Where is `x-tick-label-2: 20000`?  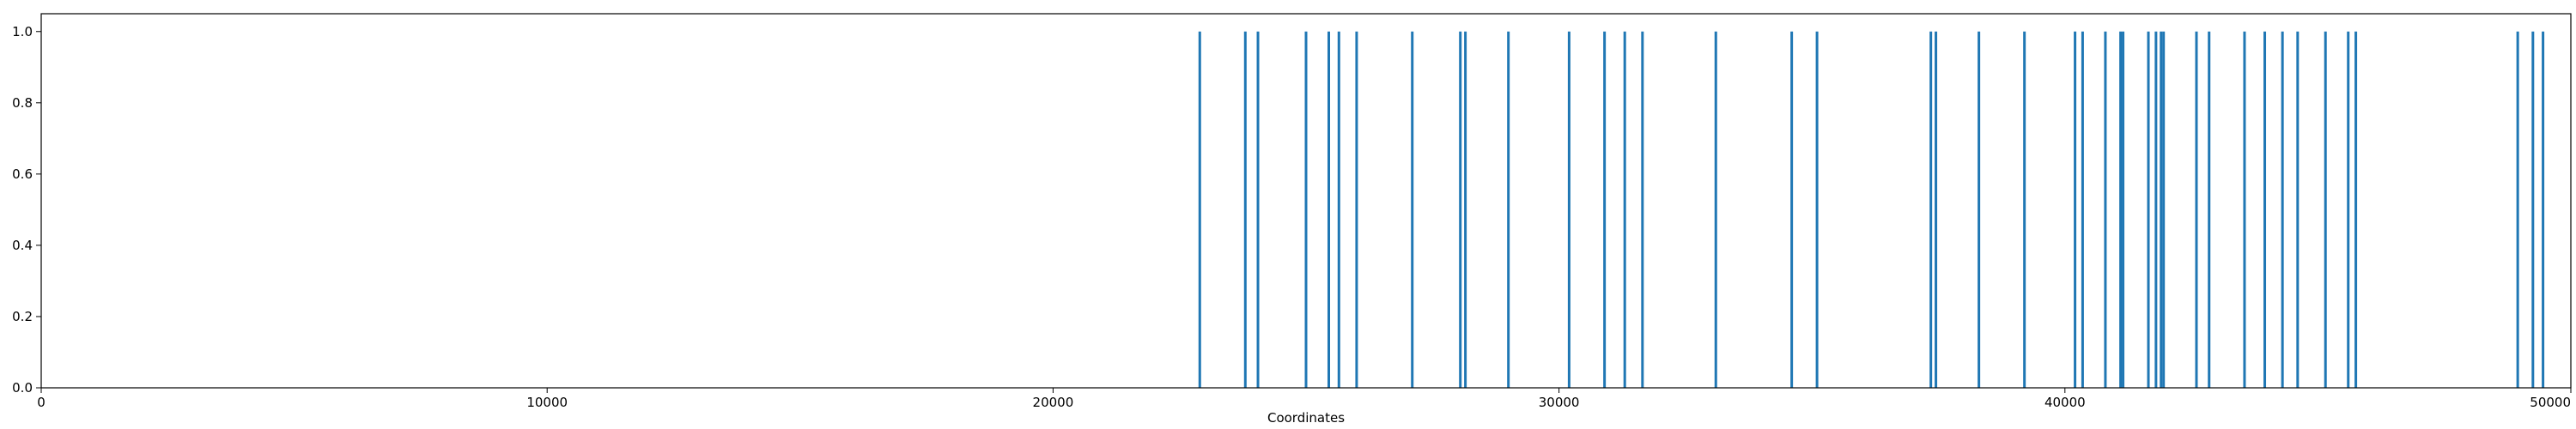 x-tick-label-2: 20000 is located at coordinates (1053, 402).